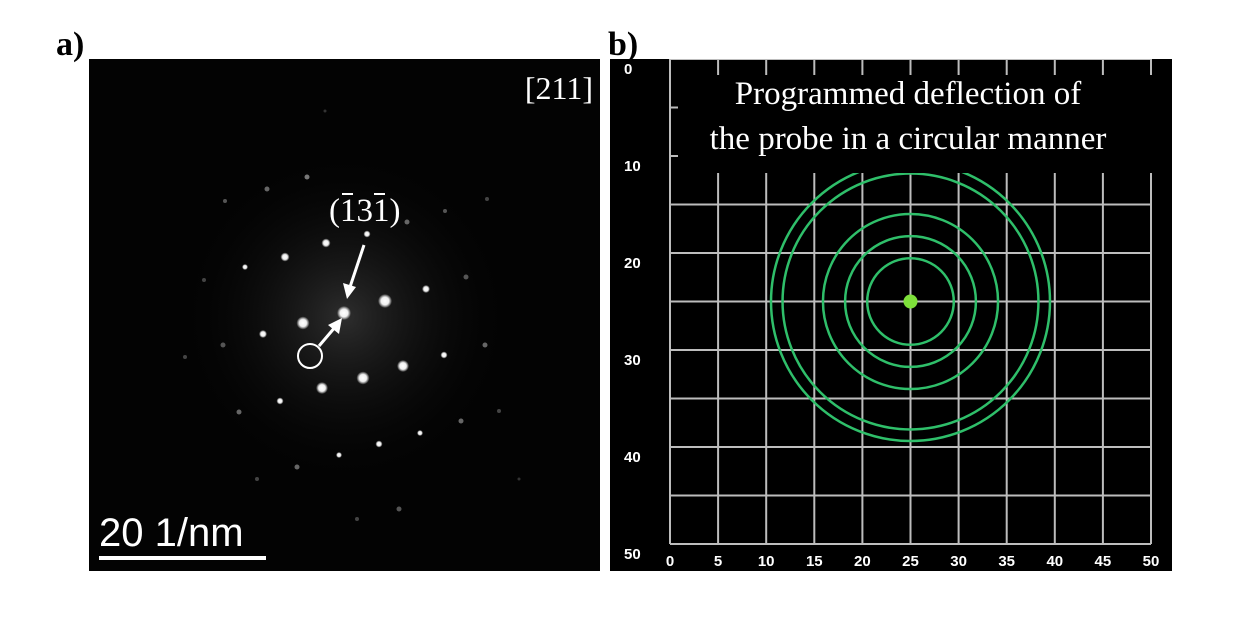 The width and height of the screenshot is (1260, 630). Describe the element at coordinates (766, 561) in the screenshot. I see `x-tick-label: 10` at that location.